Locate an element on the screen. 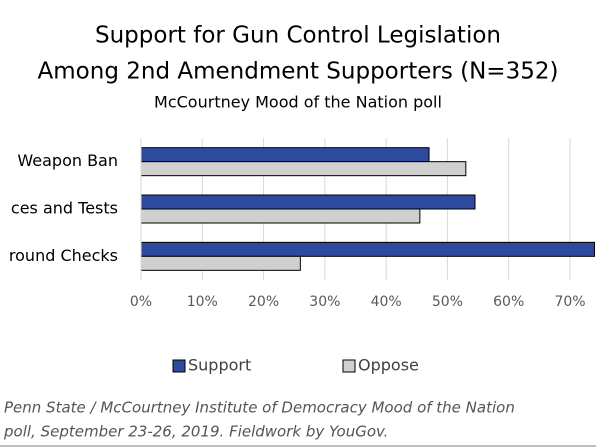 The height and width of the screenshot is (447, 596). chart-title: Support for Gun Control Legislation is located at coordinates (298, 36).